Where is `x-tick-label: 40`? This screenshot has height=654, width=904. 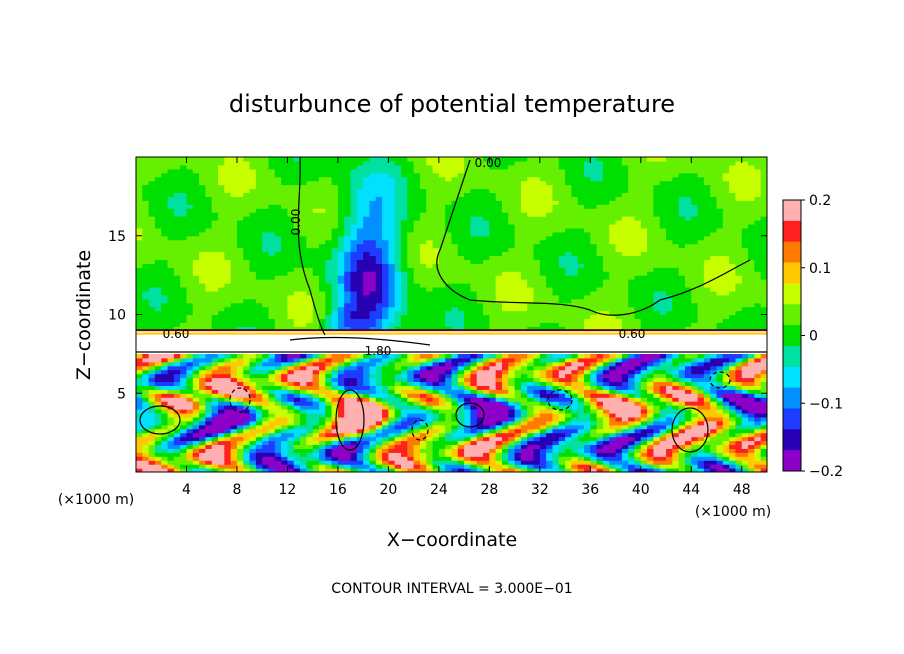
x-tick-label: 40 is located at coordinates (641, 490).